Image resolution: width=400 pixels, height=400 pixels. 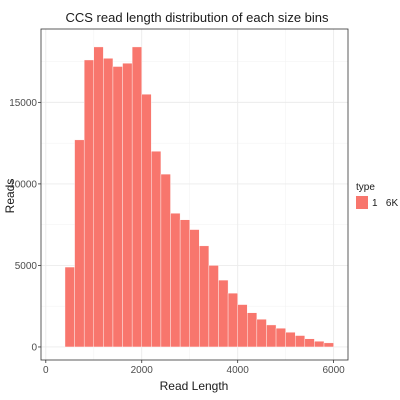 I want to click on y-axis-label: Reads, so click(x=10, y=196).